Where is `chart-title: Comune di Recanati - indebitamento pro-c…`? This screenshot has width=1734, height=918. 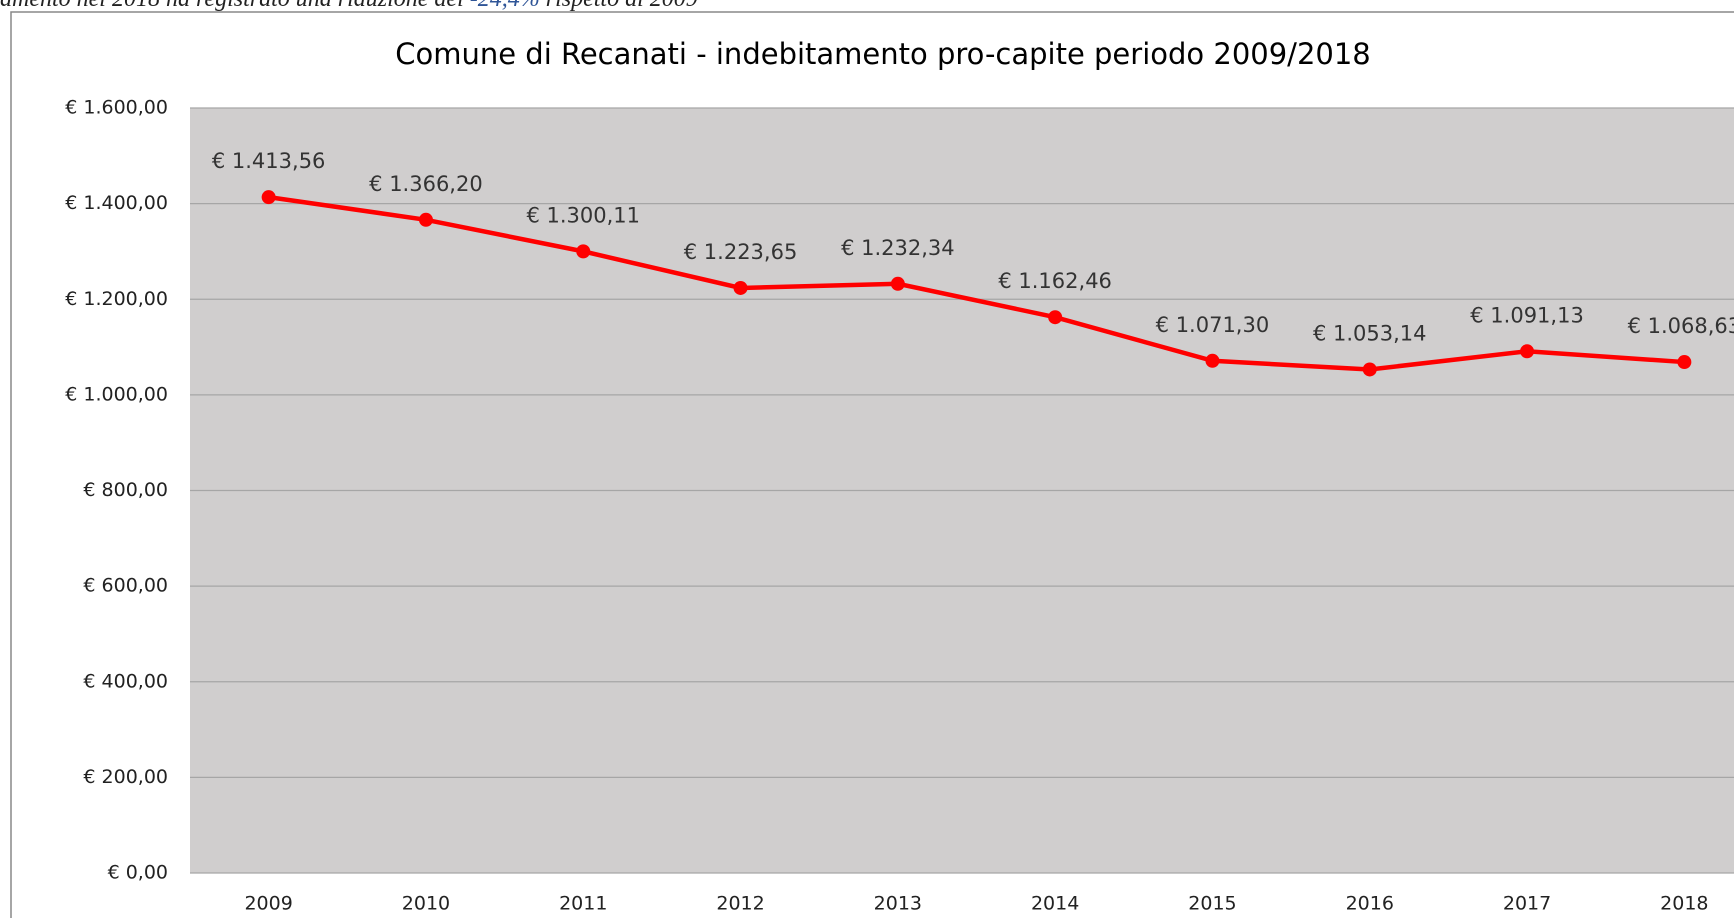 chart-title: Comune di Recanati - indebitamento pro-c… is located at coordinates (883, 54).